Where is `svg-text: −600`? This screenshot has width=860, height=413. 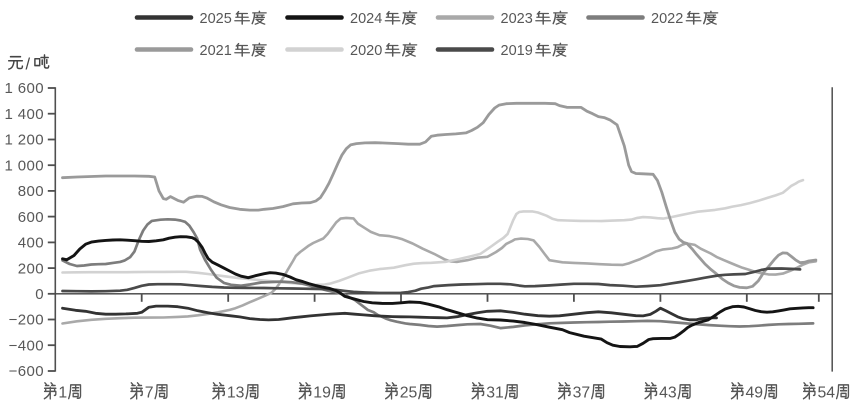
svg-text: −600 is located at coordinates (26, 371).